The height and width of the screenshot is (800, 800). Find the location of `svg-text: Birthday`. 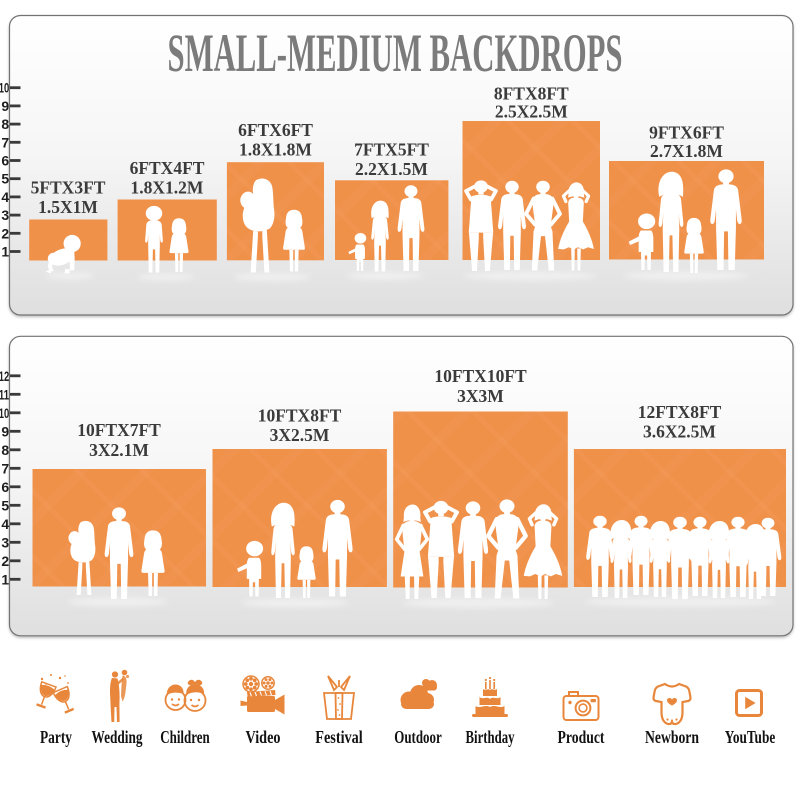

svg-text: Birthday is located at coordinates (490, 737).